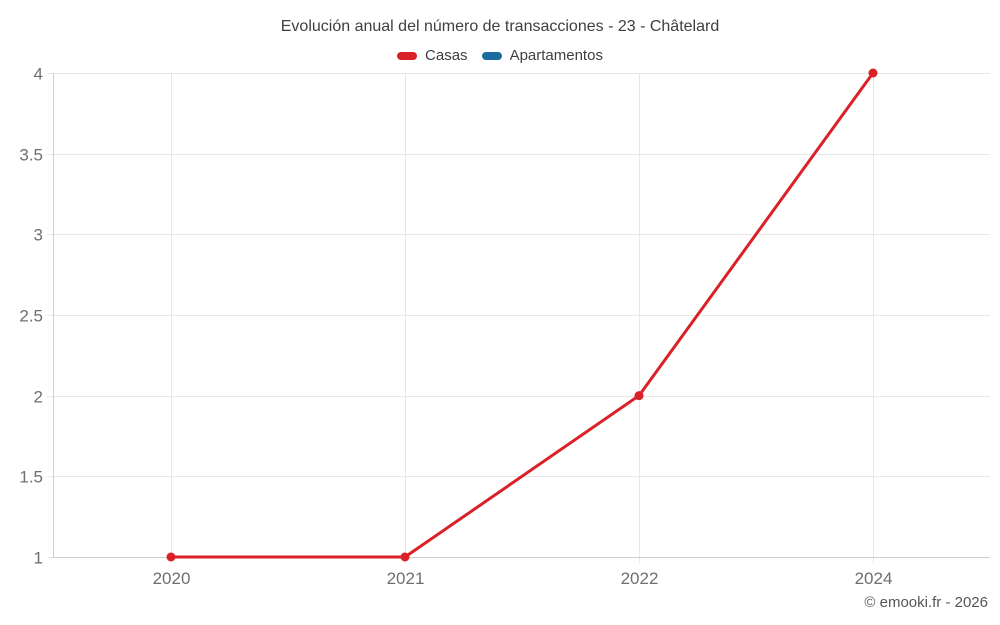 Image resolution: width=1000 pixels, height=625 pixels. Describe the element at coordinates (31, 476) in the screenshot. I see `y-tick-label: 1.5` at that location.